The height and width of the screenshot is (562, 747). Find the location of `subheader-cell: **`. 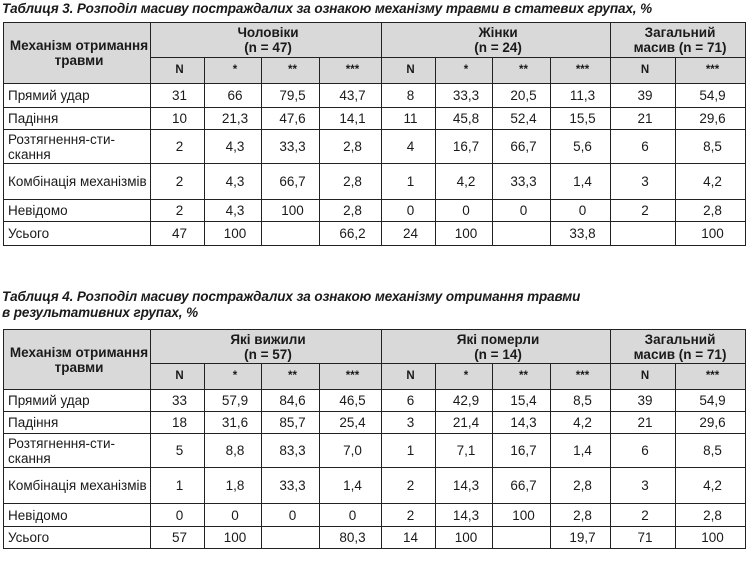

subheader-cell: ** is located at coordinates (522, 70).